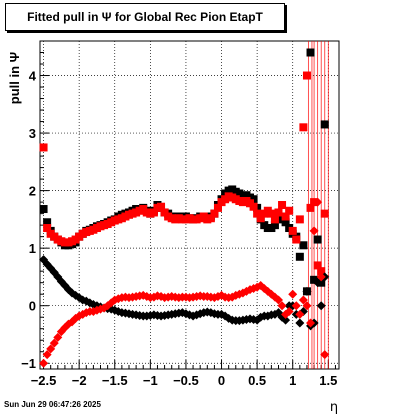  Describe the element at coordinates (334, 407) in the screenshot. I see `x-axis-label: η` at that location.